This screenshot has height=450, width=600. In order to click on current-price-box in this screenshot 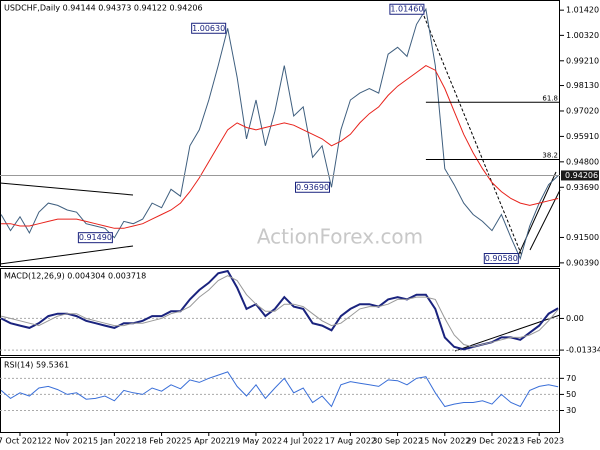, I will do `click(580, 175)`.